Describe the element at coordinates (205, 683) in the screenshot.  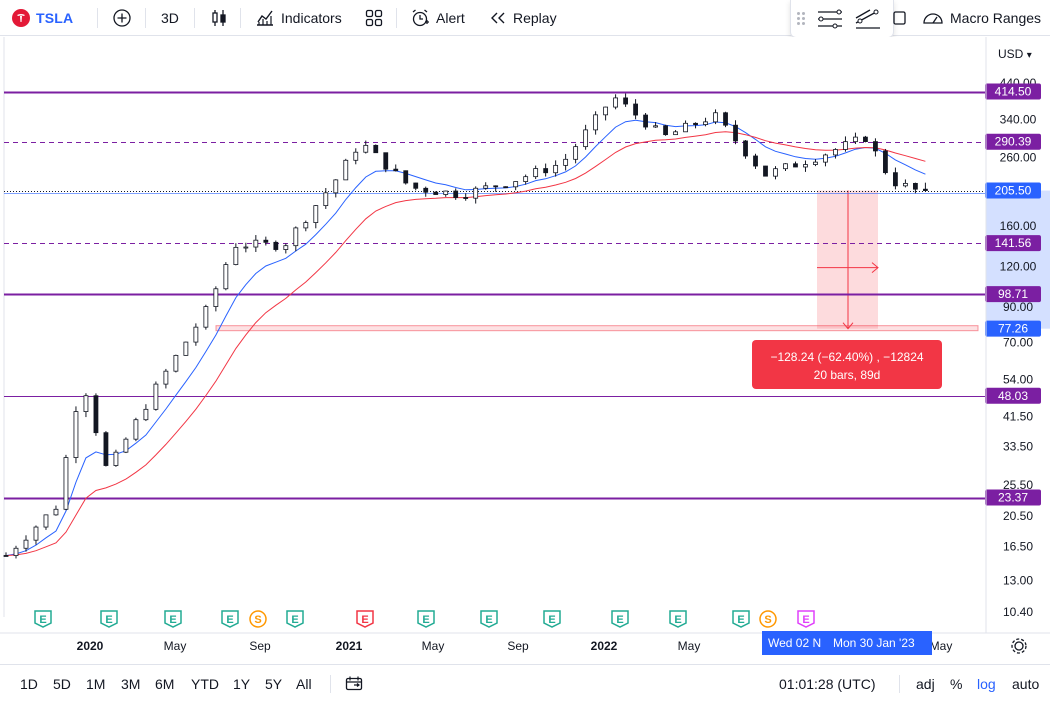
I see `range-ytd-button: YTD` at that location.